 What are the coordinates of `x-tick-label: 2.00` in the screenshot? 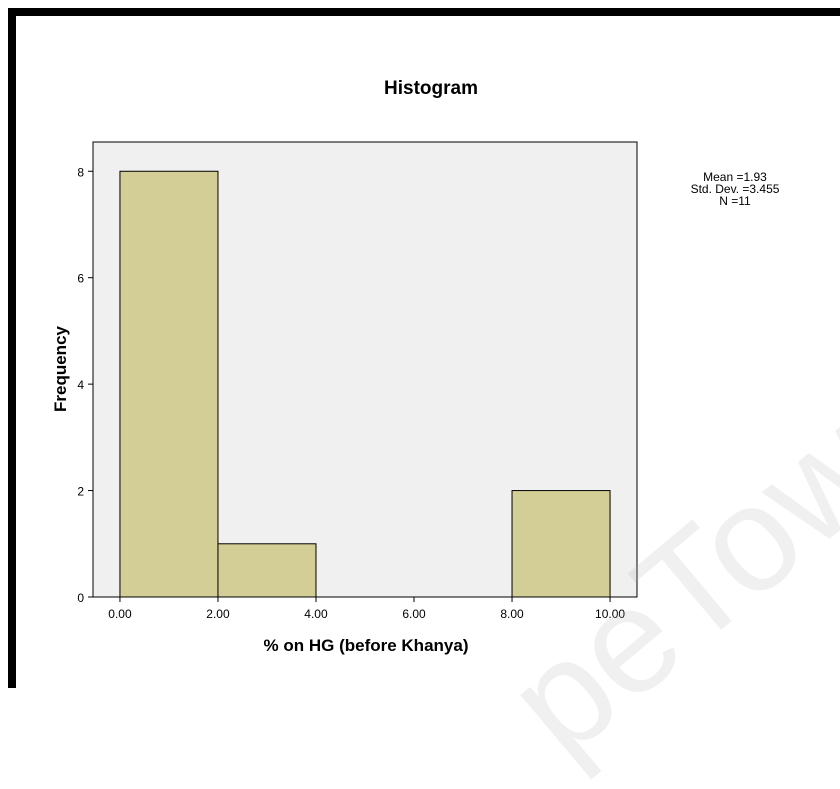 It's located at (218, 614).